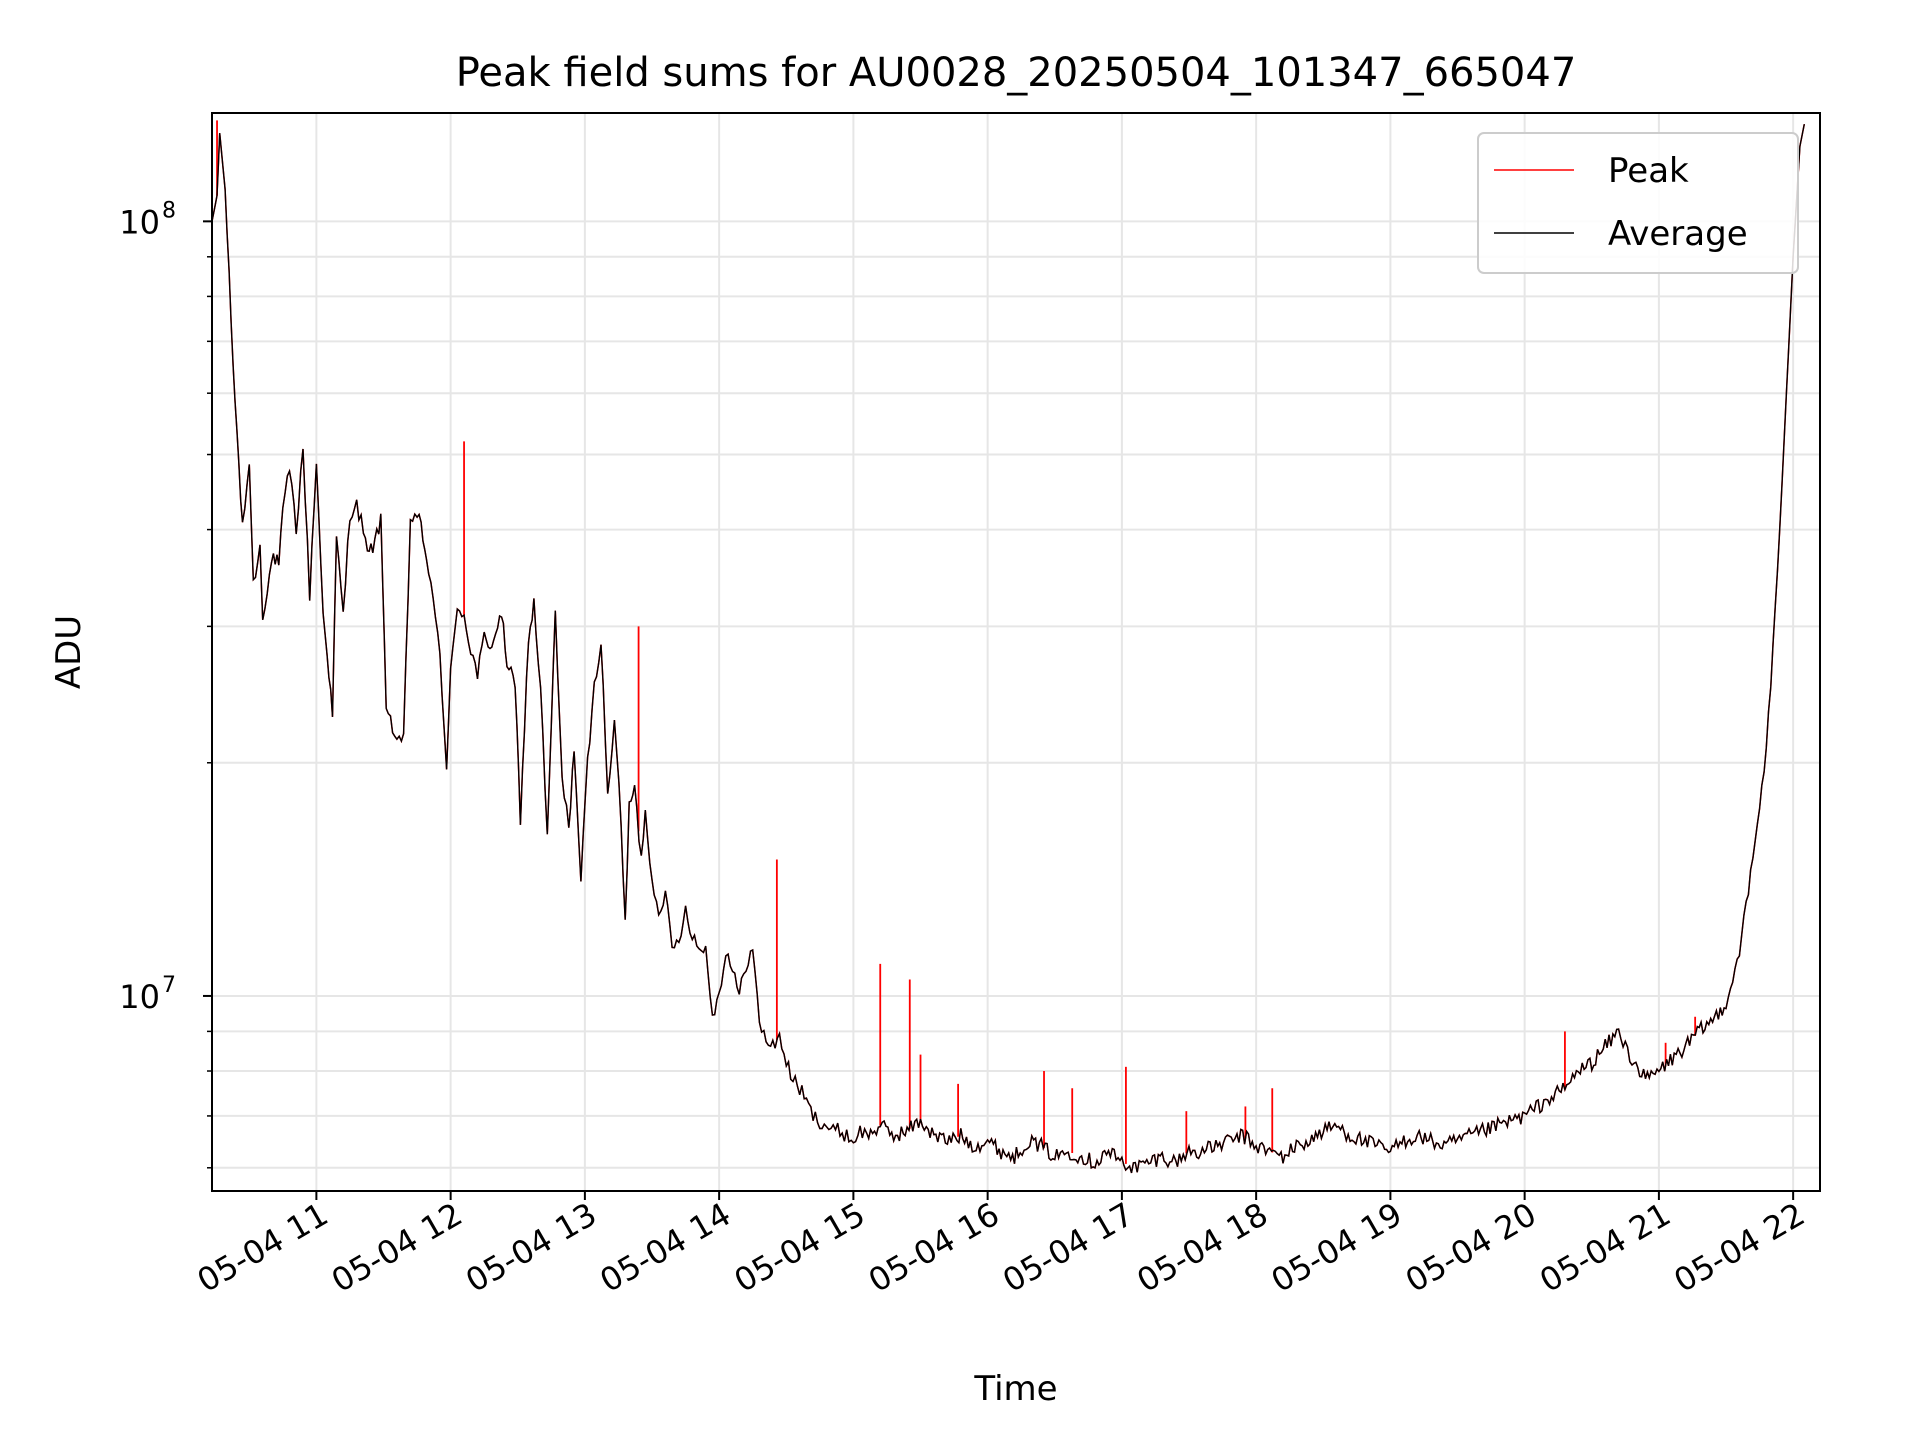 This screenshot has width=1920, height=1440. I want to click on legend: Peak Average, so click(1638, 203).